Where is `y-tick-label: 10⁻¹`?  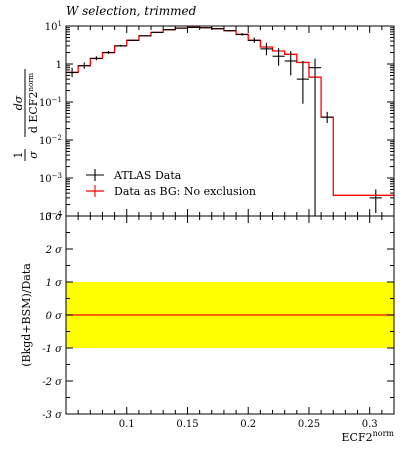 y-tick-label: 10⁻¹ is located at coordinates (50, 102).